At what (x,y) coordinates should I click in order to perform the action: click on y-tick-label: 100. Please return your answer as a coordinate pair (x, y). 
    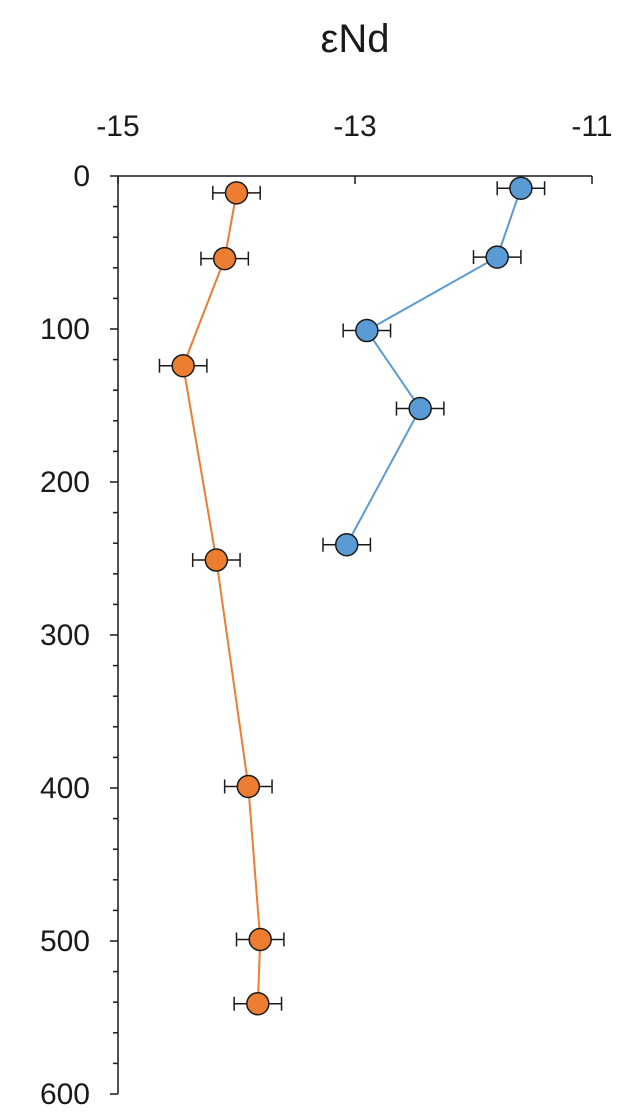
    Looking at the image, I should click on (65, 329).